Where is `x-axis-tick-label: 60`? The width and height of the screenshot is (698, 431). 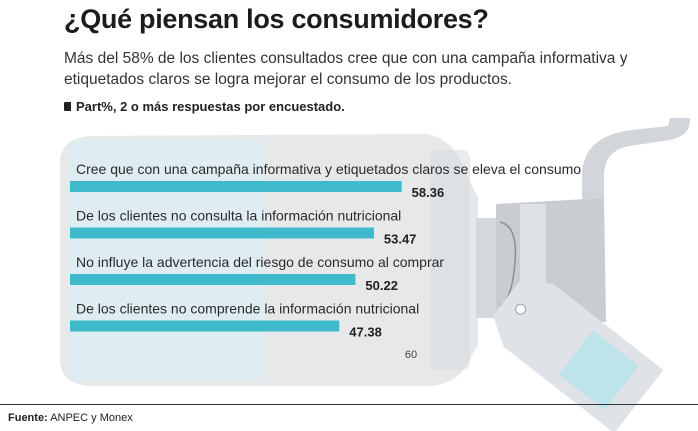 x-axis-tick-label: 60 is located at coordinates (411, 355).